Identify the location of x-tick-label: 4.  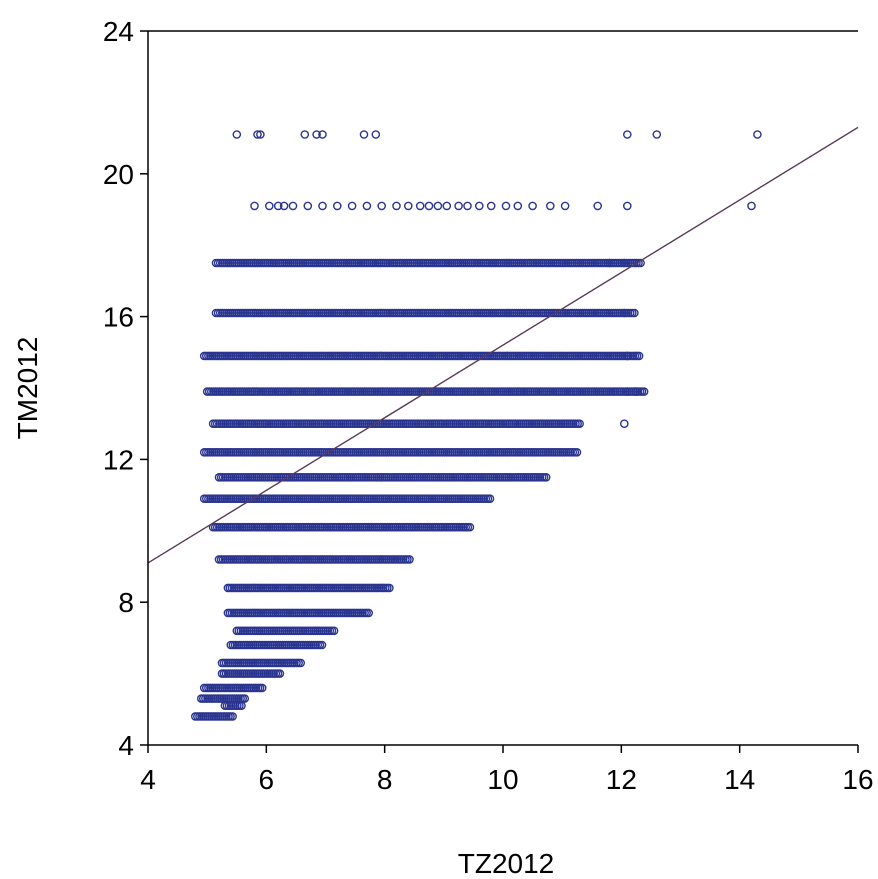
(148, 779).